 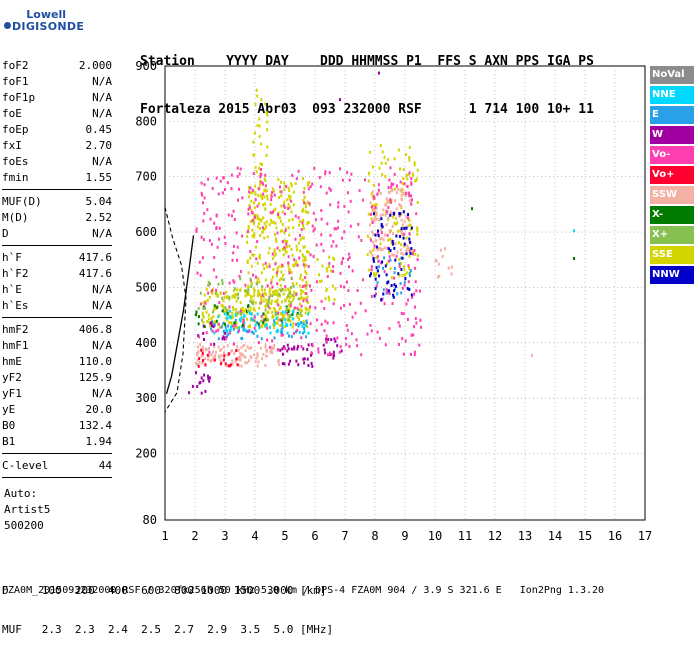 I want to click on param-label: hmE, so click(x=12, y=361).